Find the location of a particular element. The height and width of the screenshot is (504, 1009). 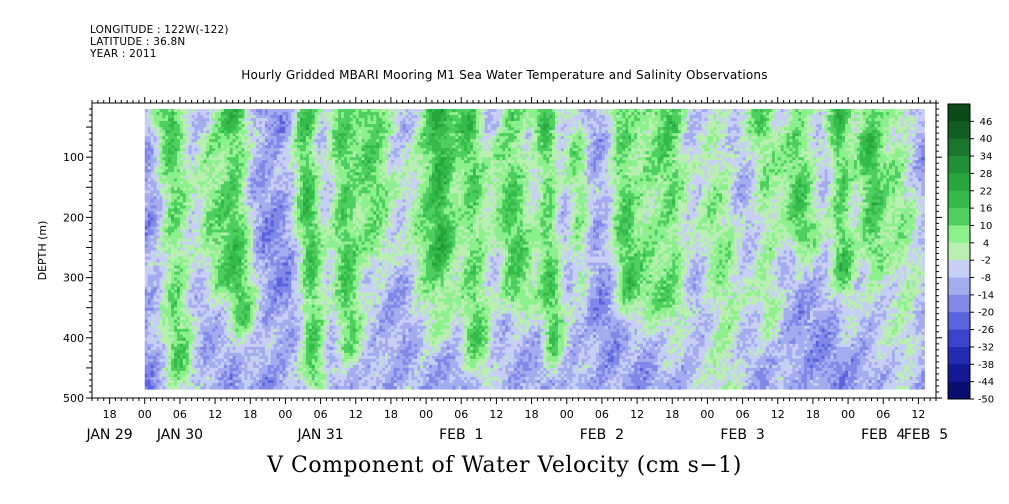

colorbar-label: 28 is located at coordinates (986, 174).